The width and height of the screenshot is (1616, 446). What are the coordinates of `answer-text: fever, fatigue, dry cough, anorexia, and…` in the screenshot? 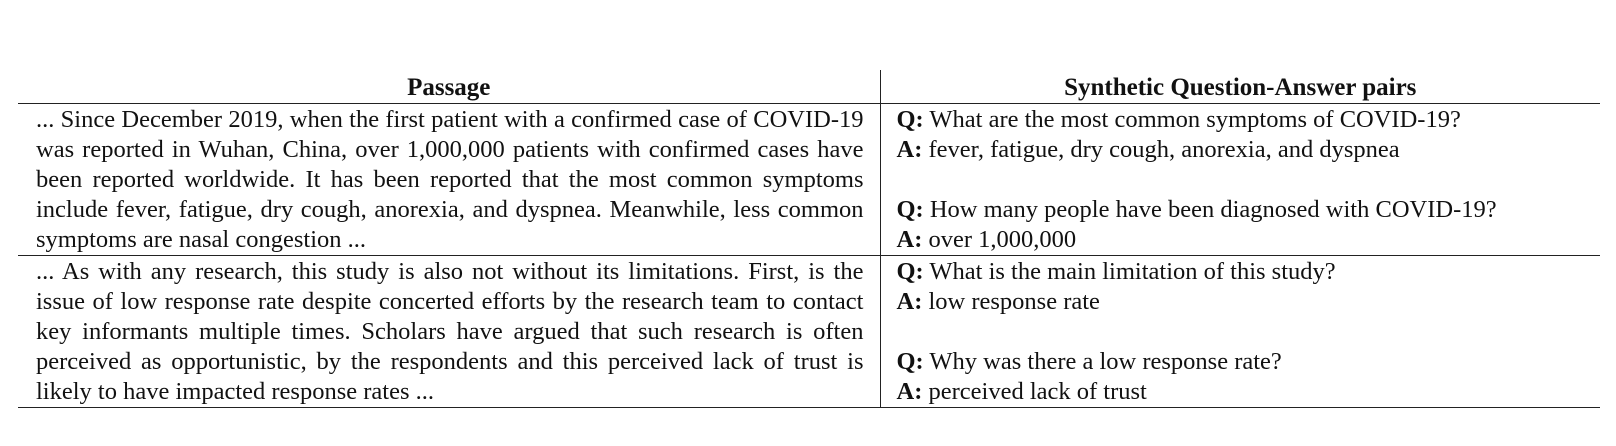 It's located at (1164, 149).